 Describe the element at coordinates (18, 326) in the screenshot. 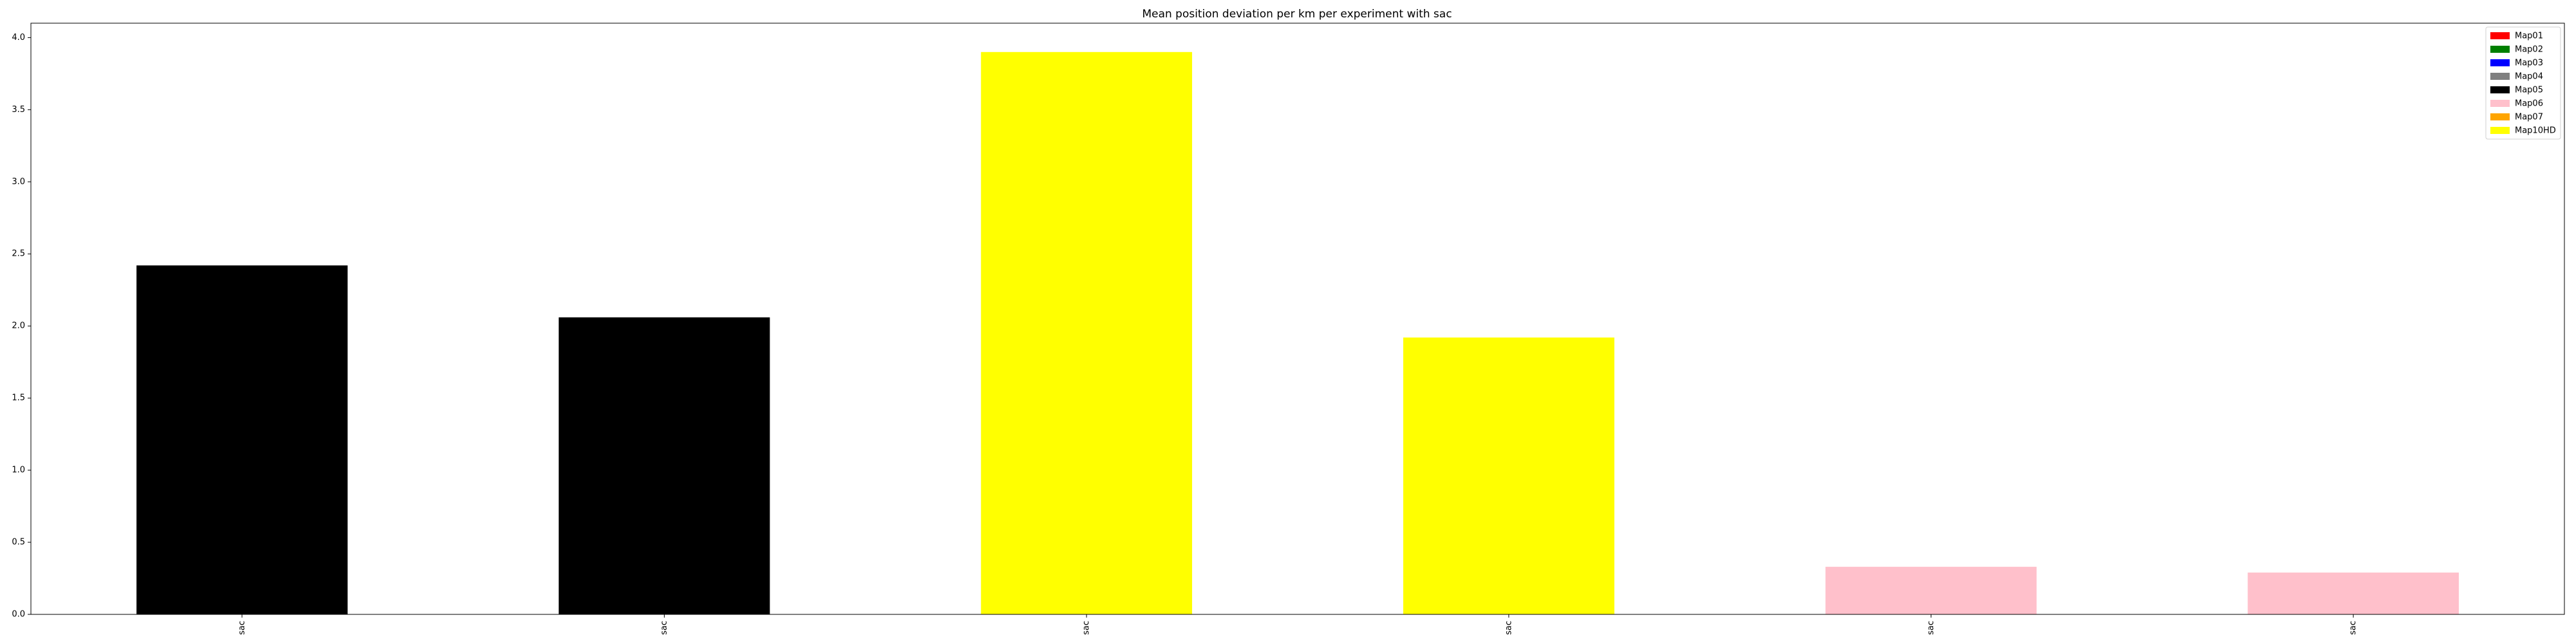

I see `y-tick-label-5: 2.0` at that location.